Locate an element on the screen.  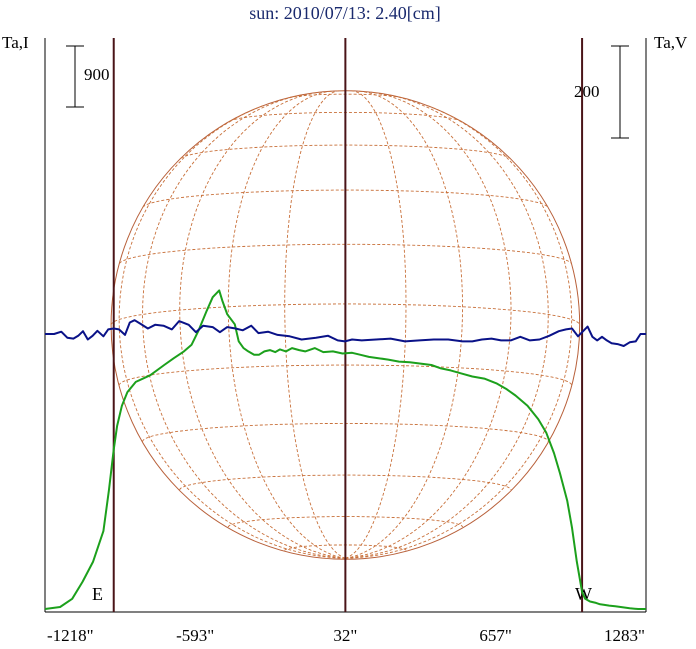
left-scale-bar-label: 900 is located at coordinates (97, 74).